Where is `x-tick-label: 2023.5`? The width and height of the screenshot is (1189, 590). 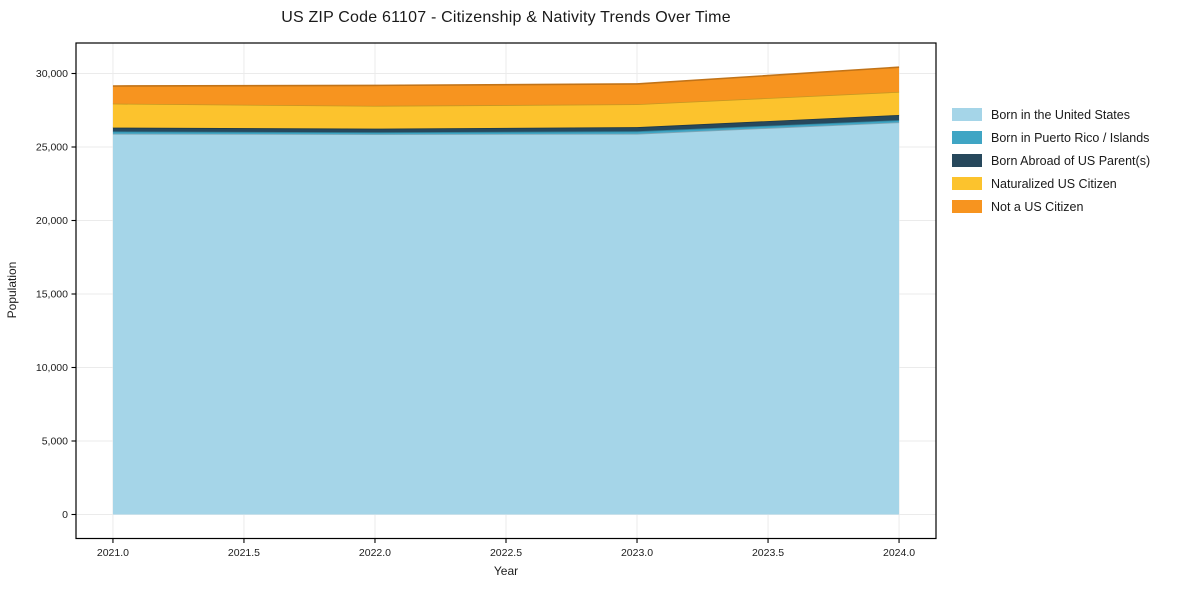
x-tick-label: 2023.5 is located at coordinates (768, 553).